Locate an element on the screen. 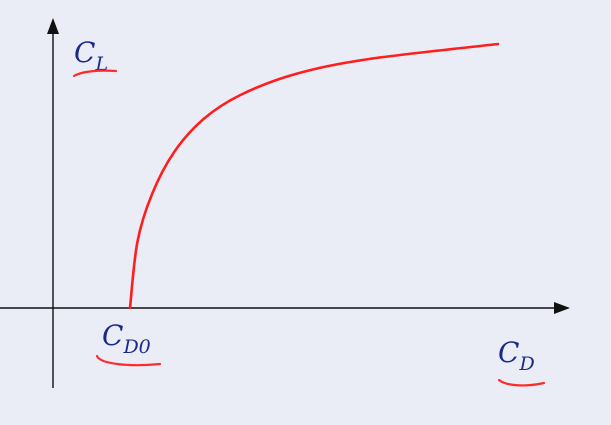  y-axis-label: CL is located at coordinates (91, 55).